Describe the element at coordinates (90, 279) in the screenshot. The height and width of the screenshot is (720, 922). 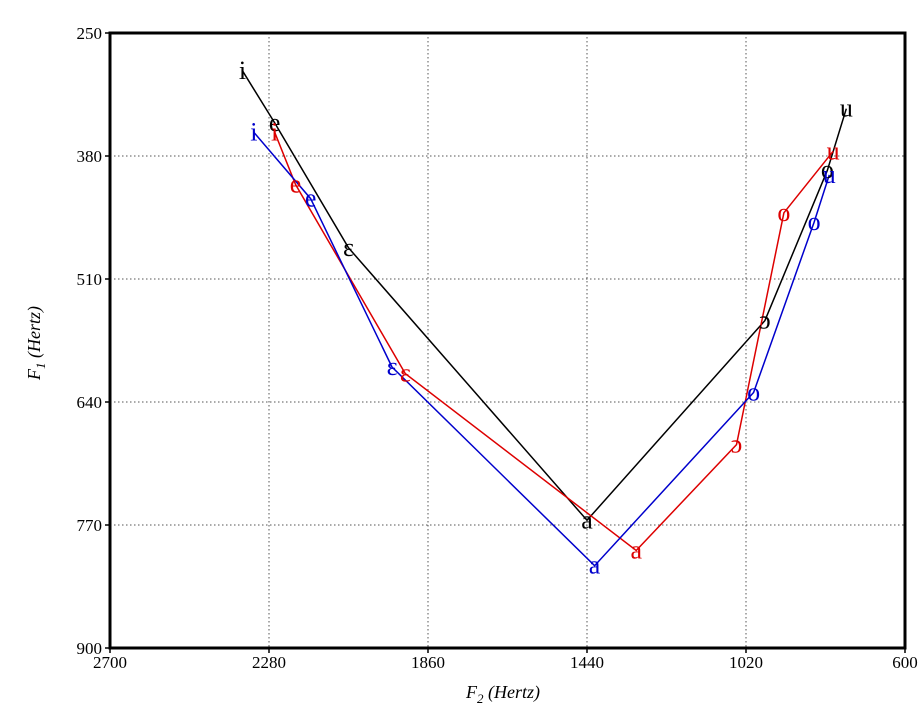
I see `y-tick-label: 510` at that location.